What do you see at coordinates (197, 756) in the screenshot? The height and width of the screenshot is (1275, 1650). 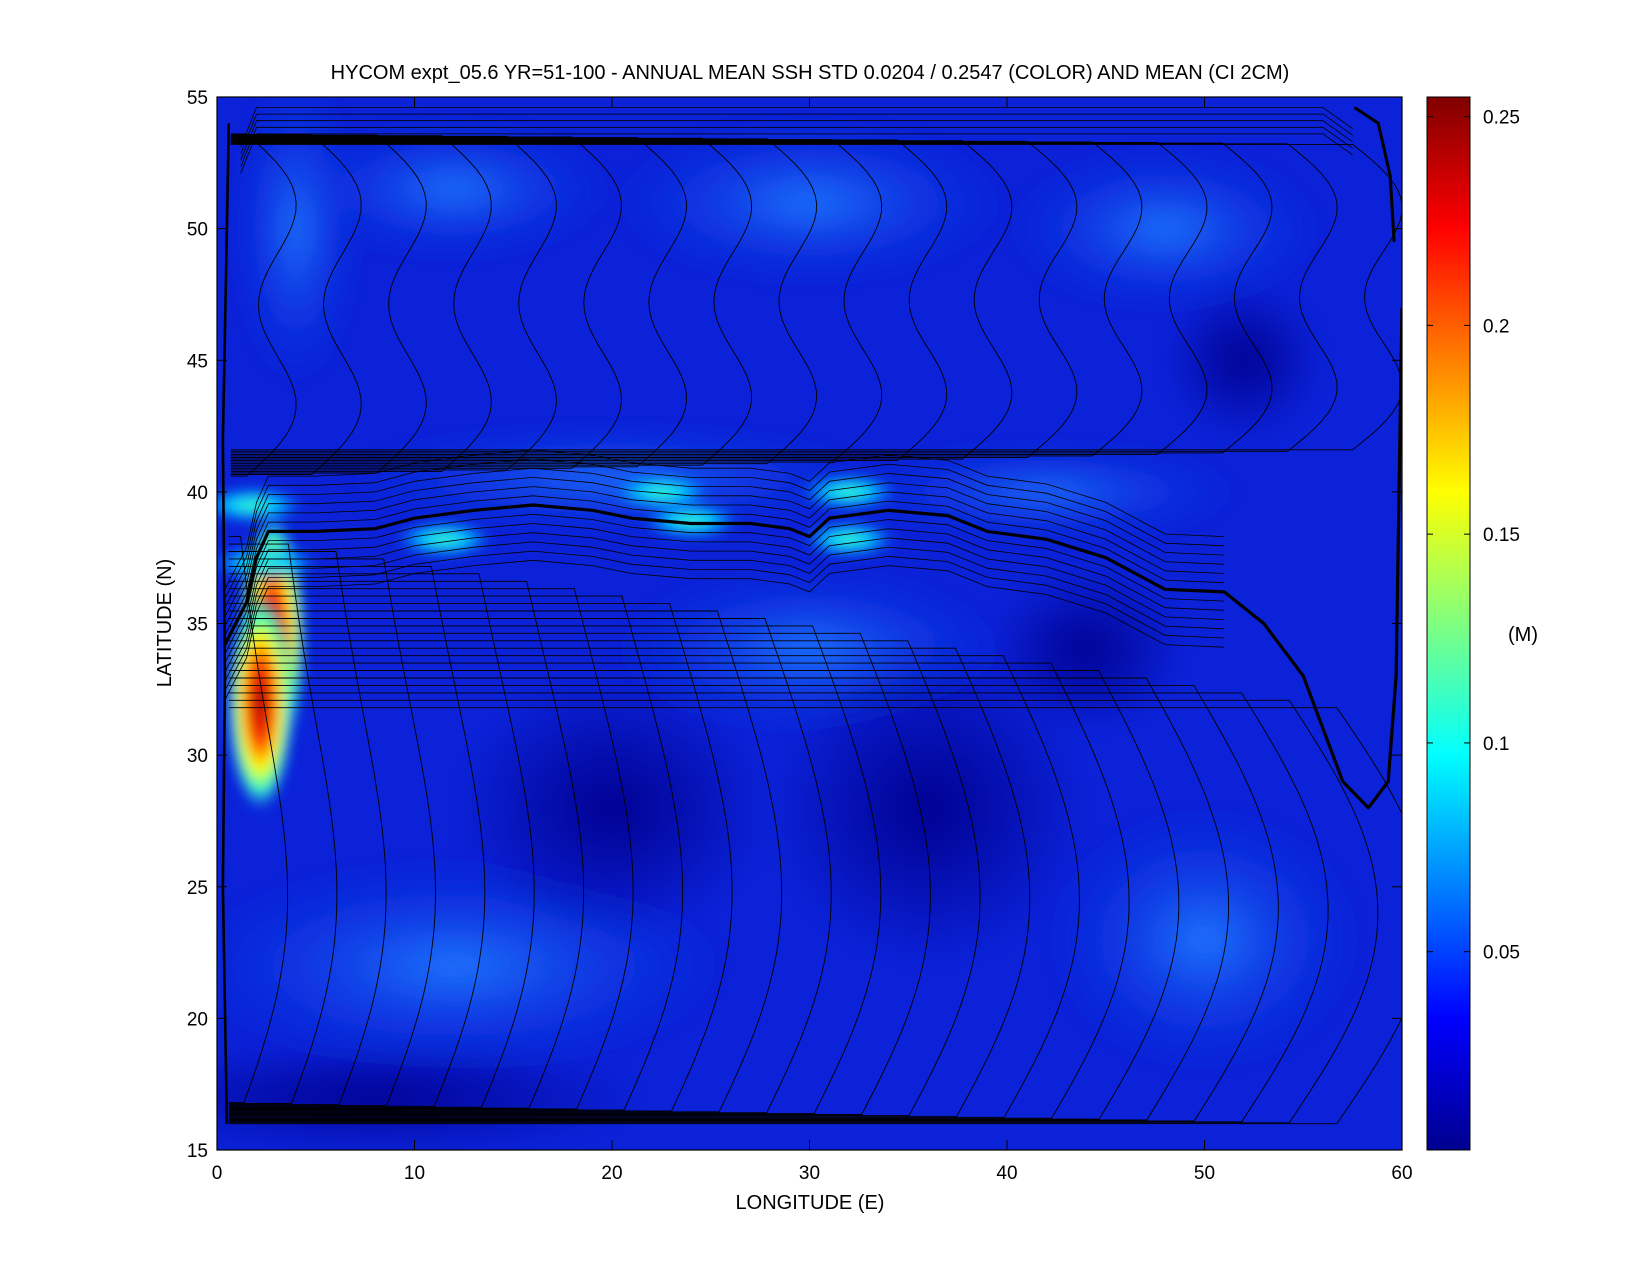 I see `y-tick-label: 30` at bounding box center [197, 756].